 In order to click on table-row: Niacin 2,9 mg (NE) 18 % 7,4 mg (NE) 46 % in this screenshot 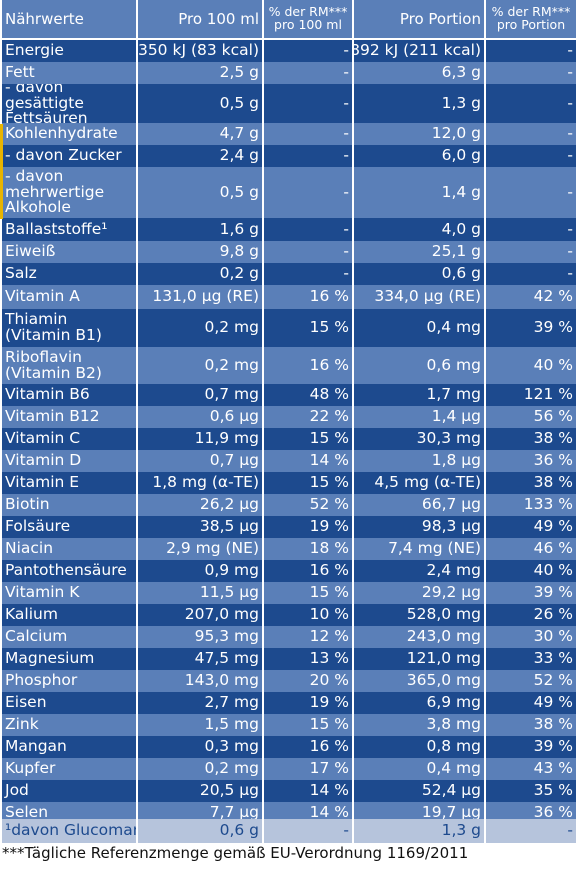, I will do `click(288, 549)`.